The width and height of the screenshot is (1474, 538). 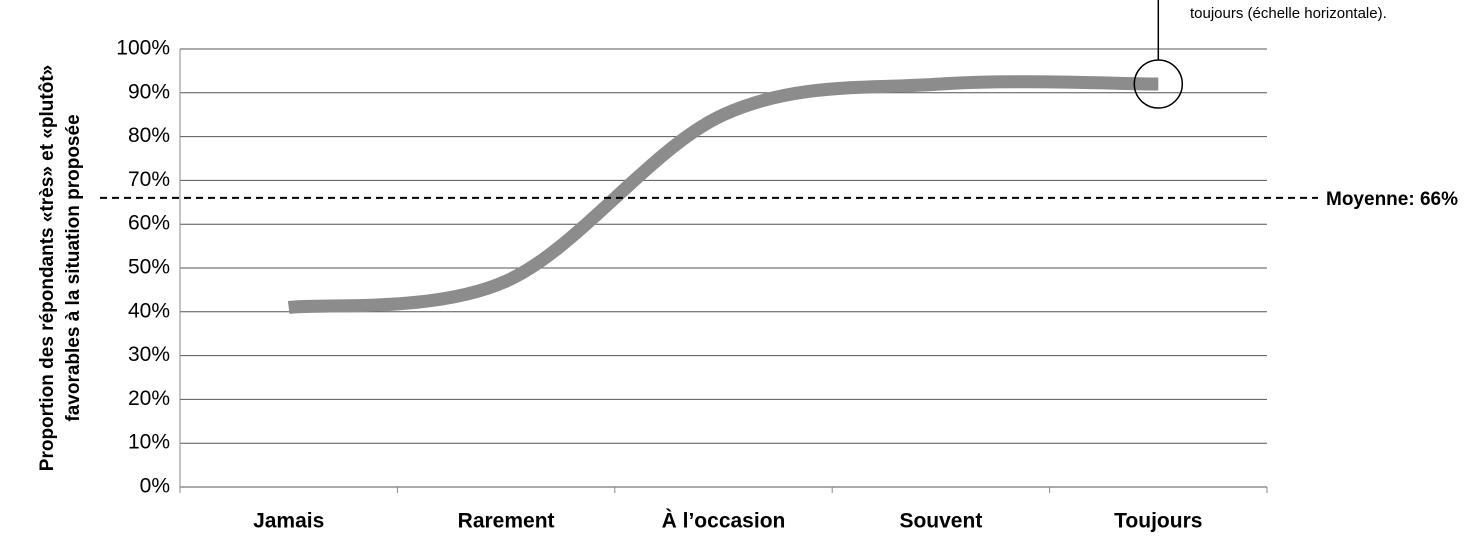 What do you see at coordinates (940, 521) in the screenshot?
I see `x-tick-label: Souvent` at bounding box center [940, 521].